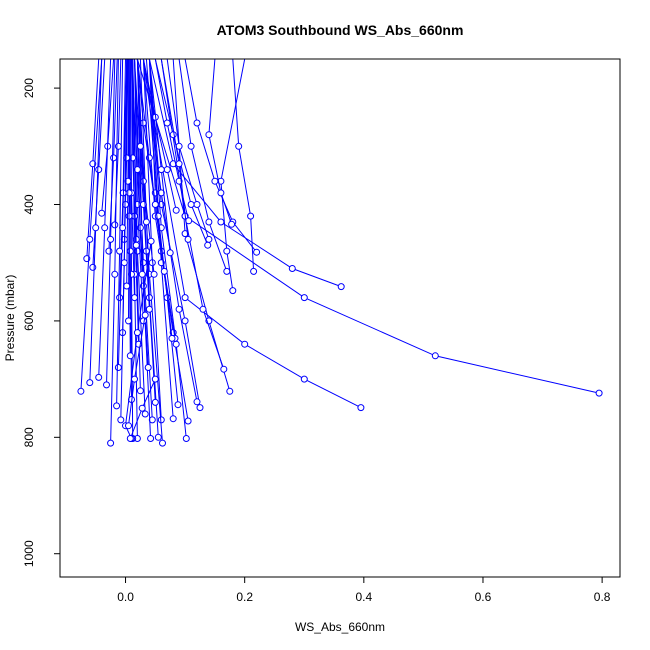 This screenshot has height=650, width=650. Describe the element at coordinates (340, 627) in the screenshot. I see `x-axis-label: WS_Abs_660nm` at that location.